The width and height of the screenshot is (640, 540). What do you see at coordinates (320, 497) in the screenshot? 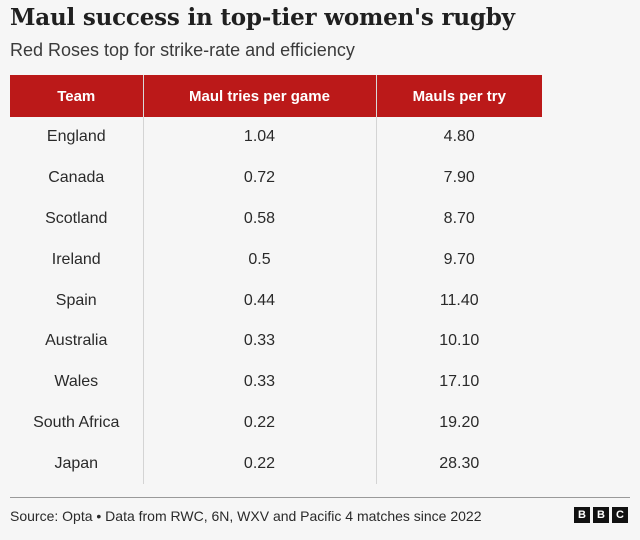
I see `source-divider` at bounding box center [320, 497].